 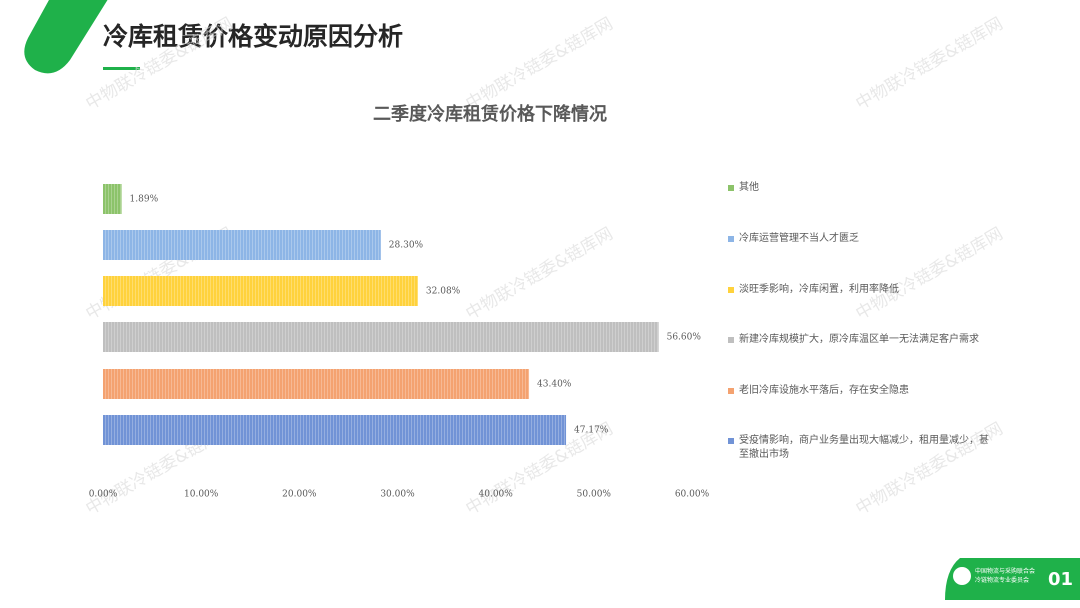 What do you see at coordinates (201, 495) in the screenshot?
I see `x-tick-label: 10.00%` at bounding box center [201, 495].